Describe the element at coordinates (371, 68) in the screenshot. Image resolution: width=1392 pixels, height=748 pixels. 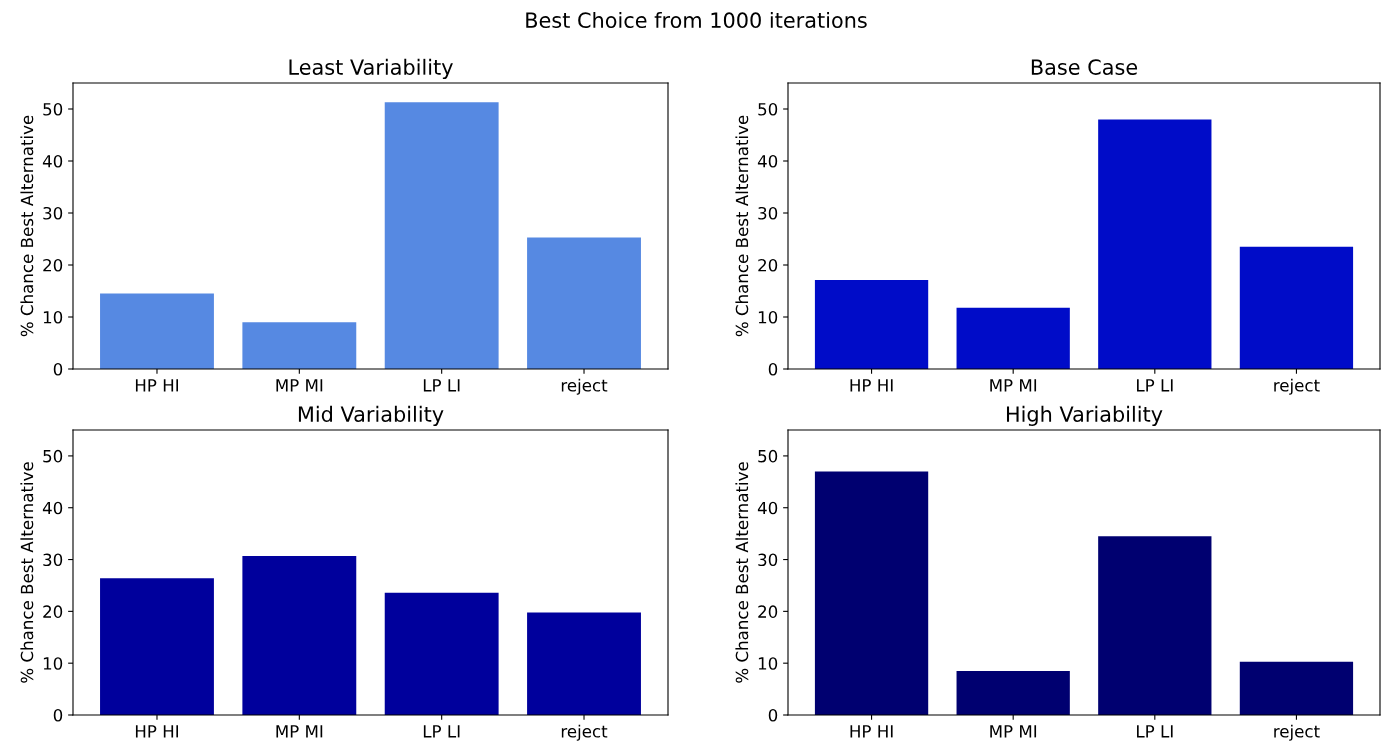
I see `chart-title: Least Variability` at that location.